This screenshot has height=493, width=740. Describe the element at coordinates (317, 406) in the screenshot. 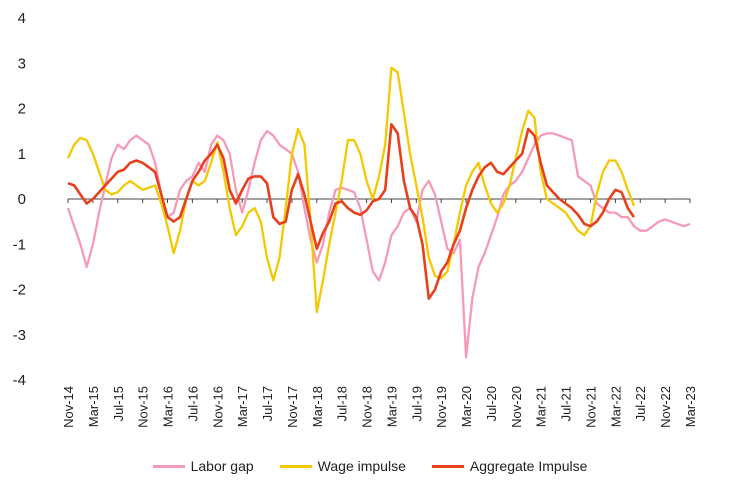

I see `x-tick-label: Mar-18` at that location.